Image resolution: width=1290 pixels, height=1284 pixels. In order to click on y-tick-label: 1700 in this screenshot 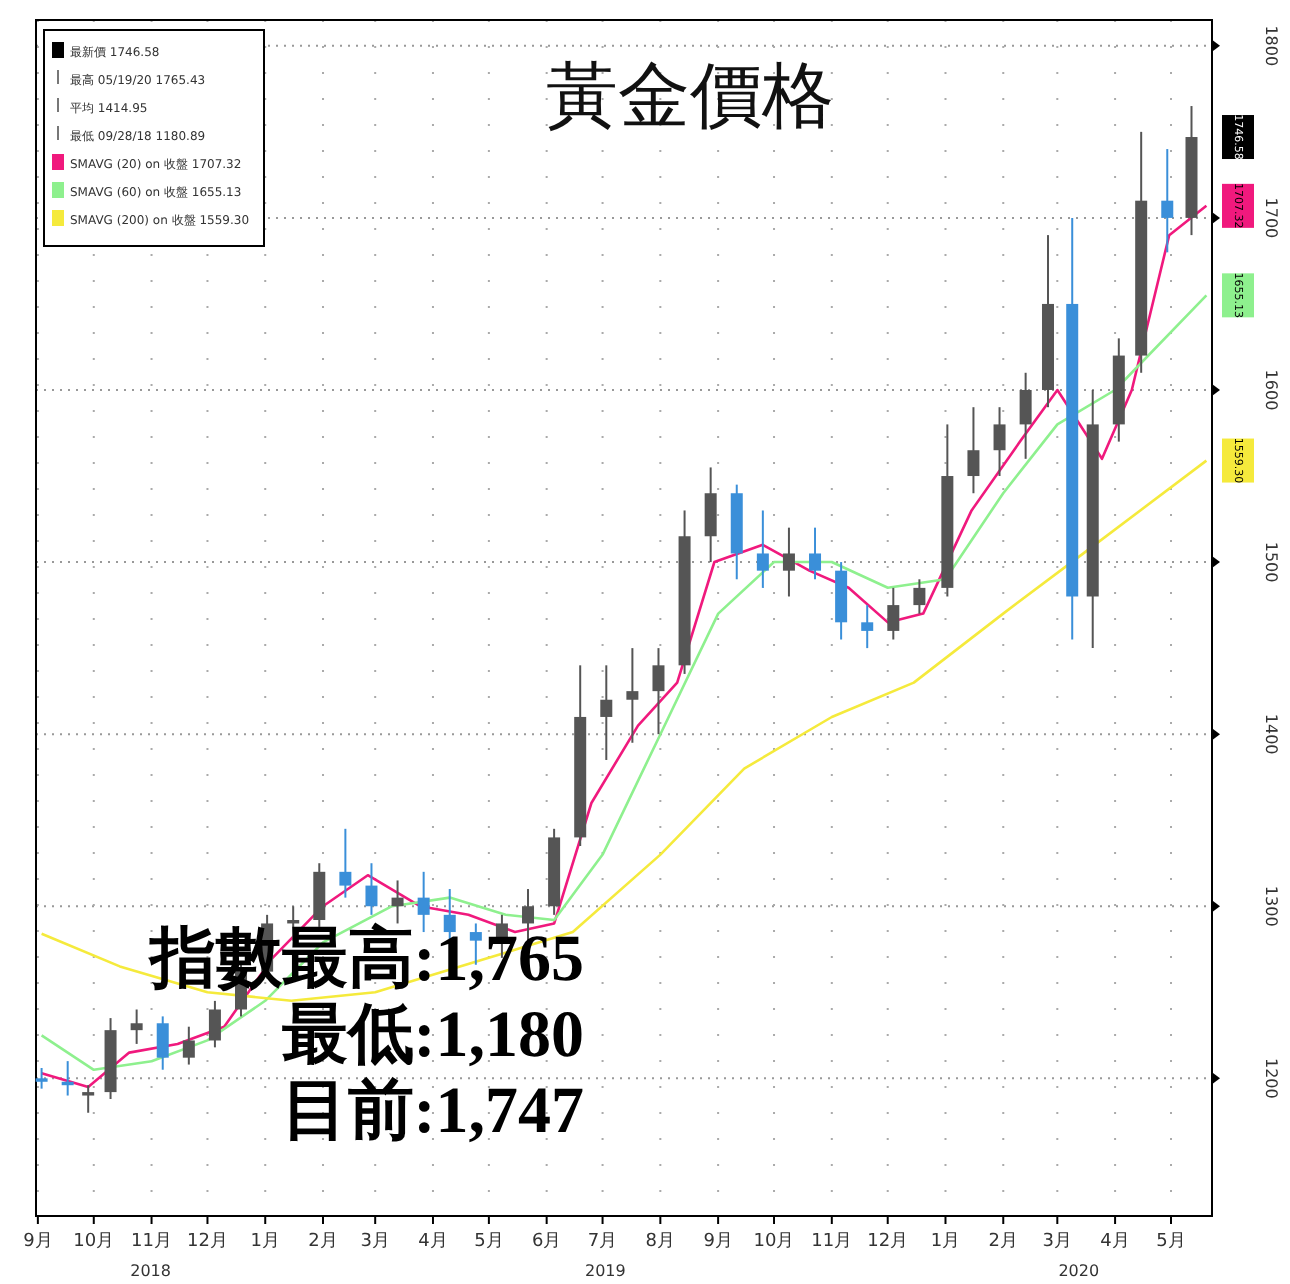, I will do `click(1270, 218)`.